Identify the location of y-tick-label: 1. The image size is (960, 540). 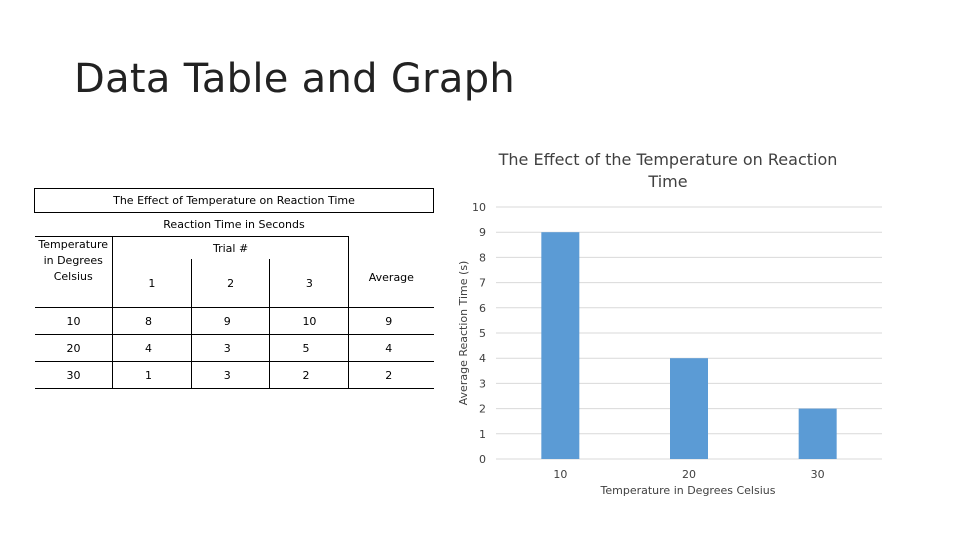
(482, 434).